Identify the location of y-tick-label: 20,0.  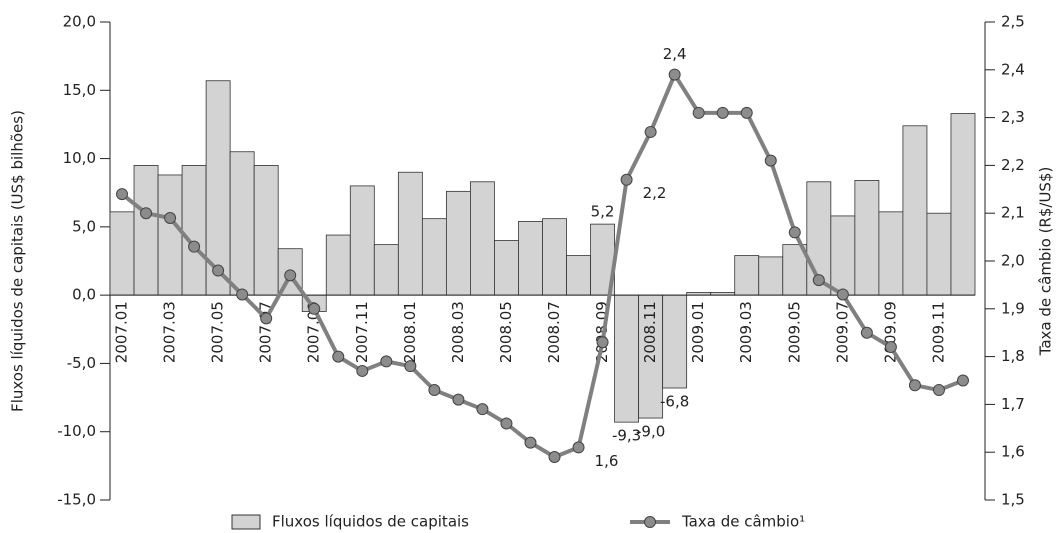
(79, 22).